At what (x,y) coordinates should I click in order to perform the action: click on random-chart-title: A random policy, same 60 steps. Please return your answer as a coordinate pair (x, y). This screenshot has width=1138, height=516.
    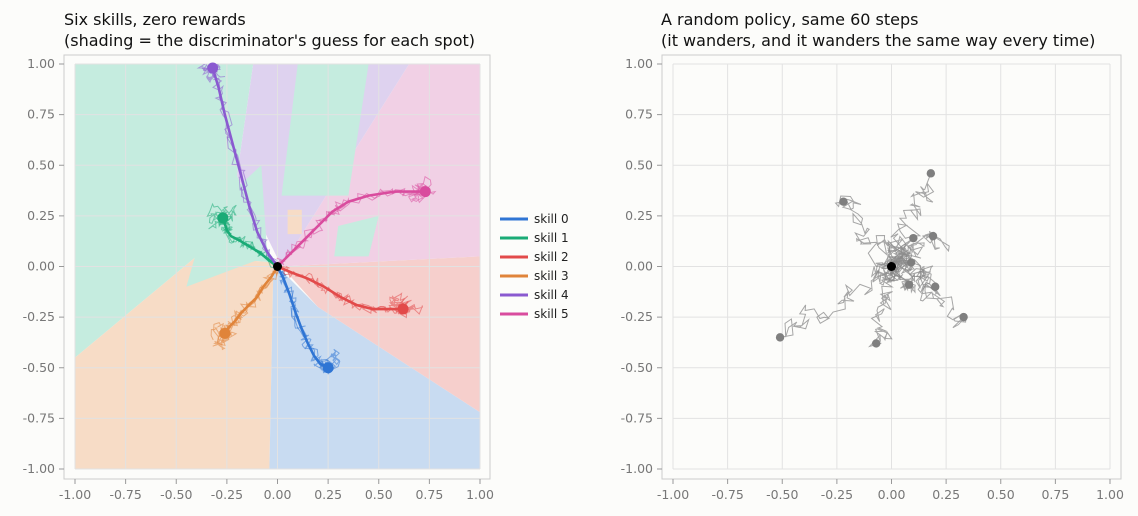
    Looking at the image, I should click on (790, 19).